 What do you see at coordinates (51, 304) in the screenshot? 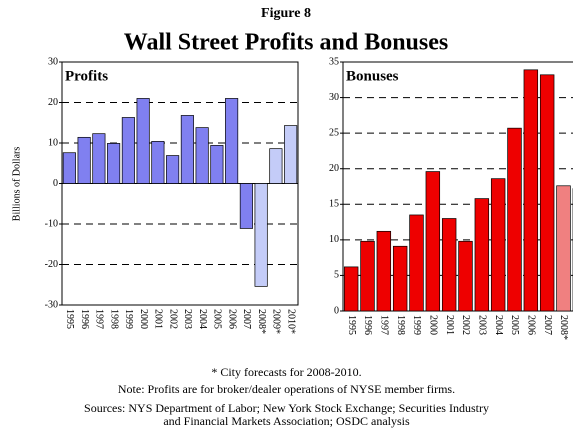
I see `y-tick-label: -30` at bounding box center [51, 304].